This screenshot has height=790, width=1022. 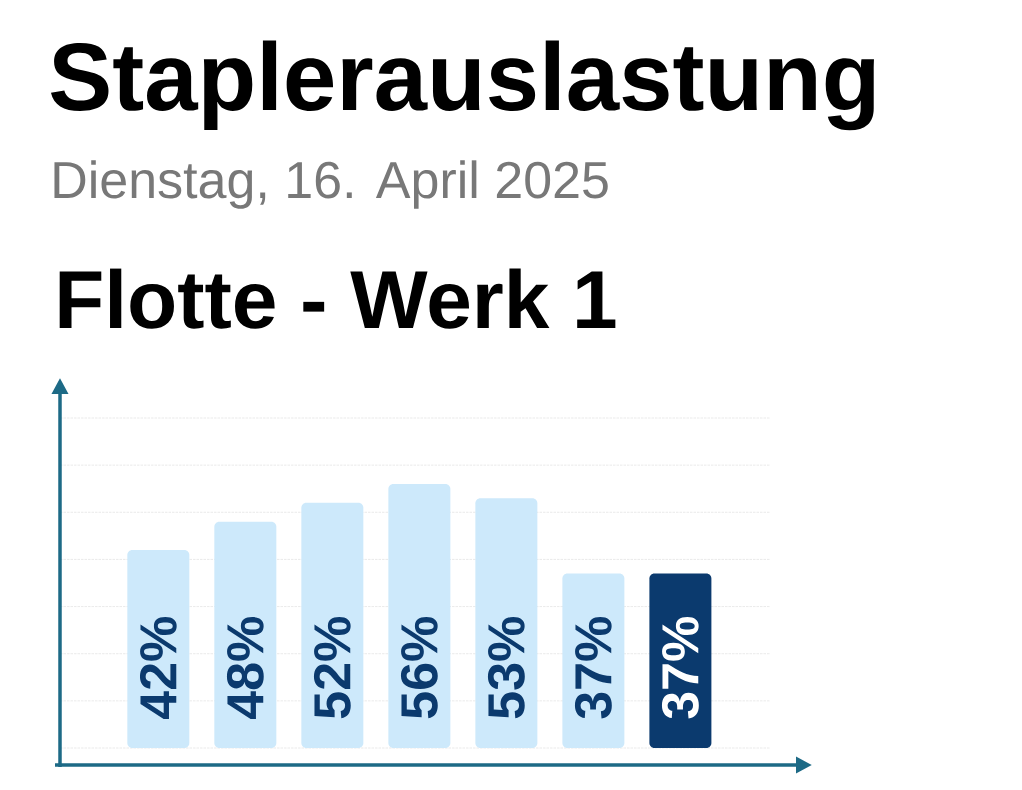 What do you see at coordinates (337, 298) in the screenshot?
I see `text: Flotte - Werk 1` at bounding box center [337, 298].